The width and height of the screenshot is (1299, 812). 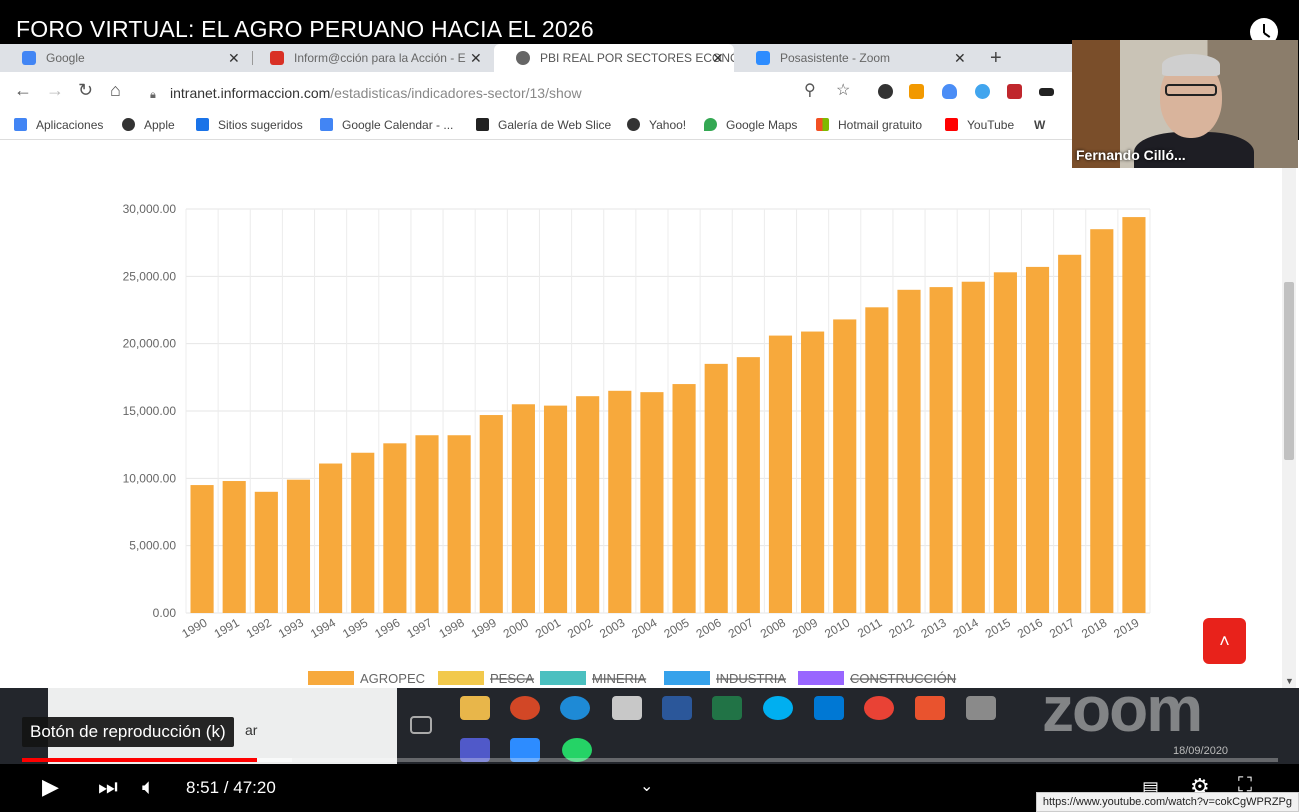 What do you see at coordinates (525, 708) in the screenshot?
I see `powerpoint-icon` at bounding box center [525, 708].